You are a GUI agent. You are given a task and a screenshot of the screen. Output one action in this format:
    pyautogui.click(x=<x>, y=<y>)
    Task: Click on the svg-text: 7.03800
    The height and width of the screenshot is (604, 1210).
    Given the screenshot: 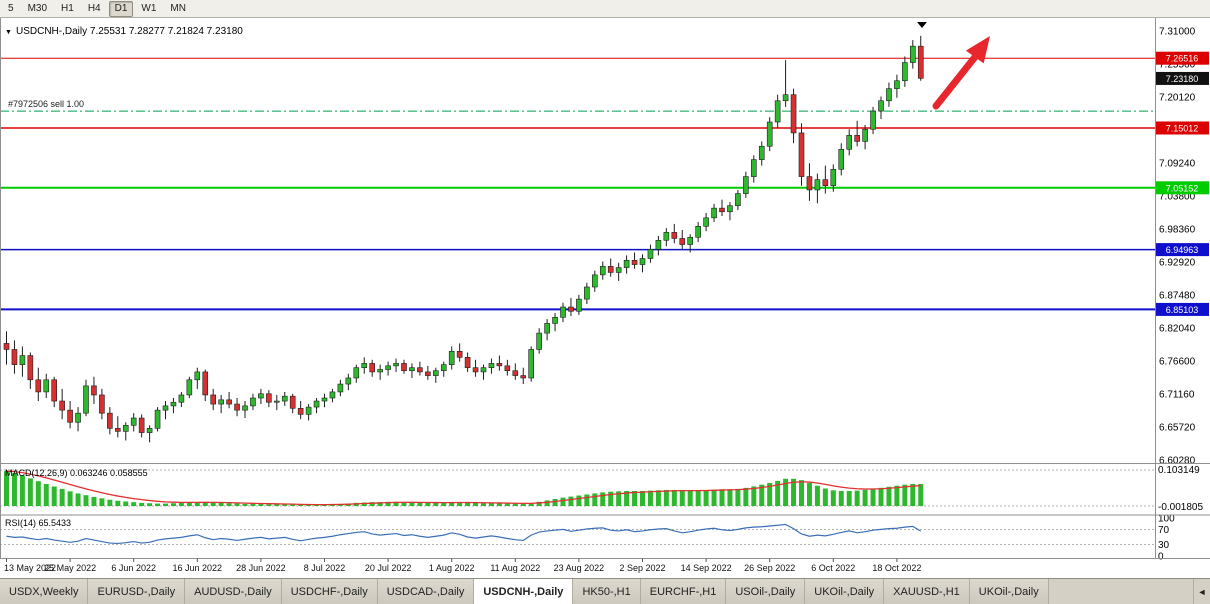 What is the action you would take?
    pyautogui.click(x=1177, y=197)
    